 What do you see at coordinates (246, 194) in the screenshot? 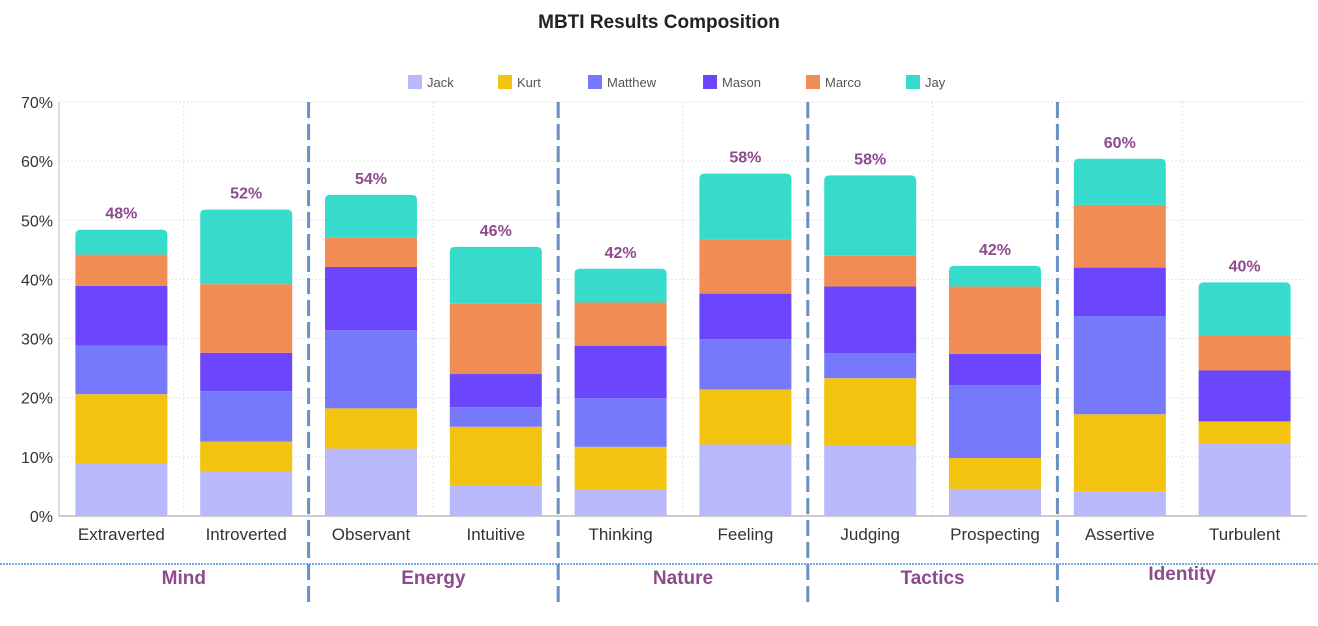
I see `bar-total-label: 52%` at bounding box center [246, 194].